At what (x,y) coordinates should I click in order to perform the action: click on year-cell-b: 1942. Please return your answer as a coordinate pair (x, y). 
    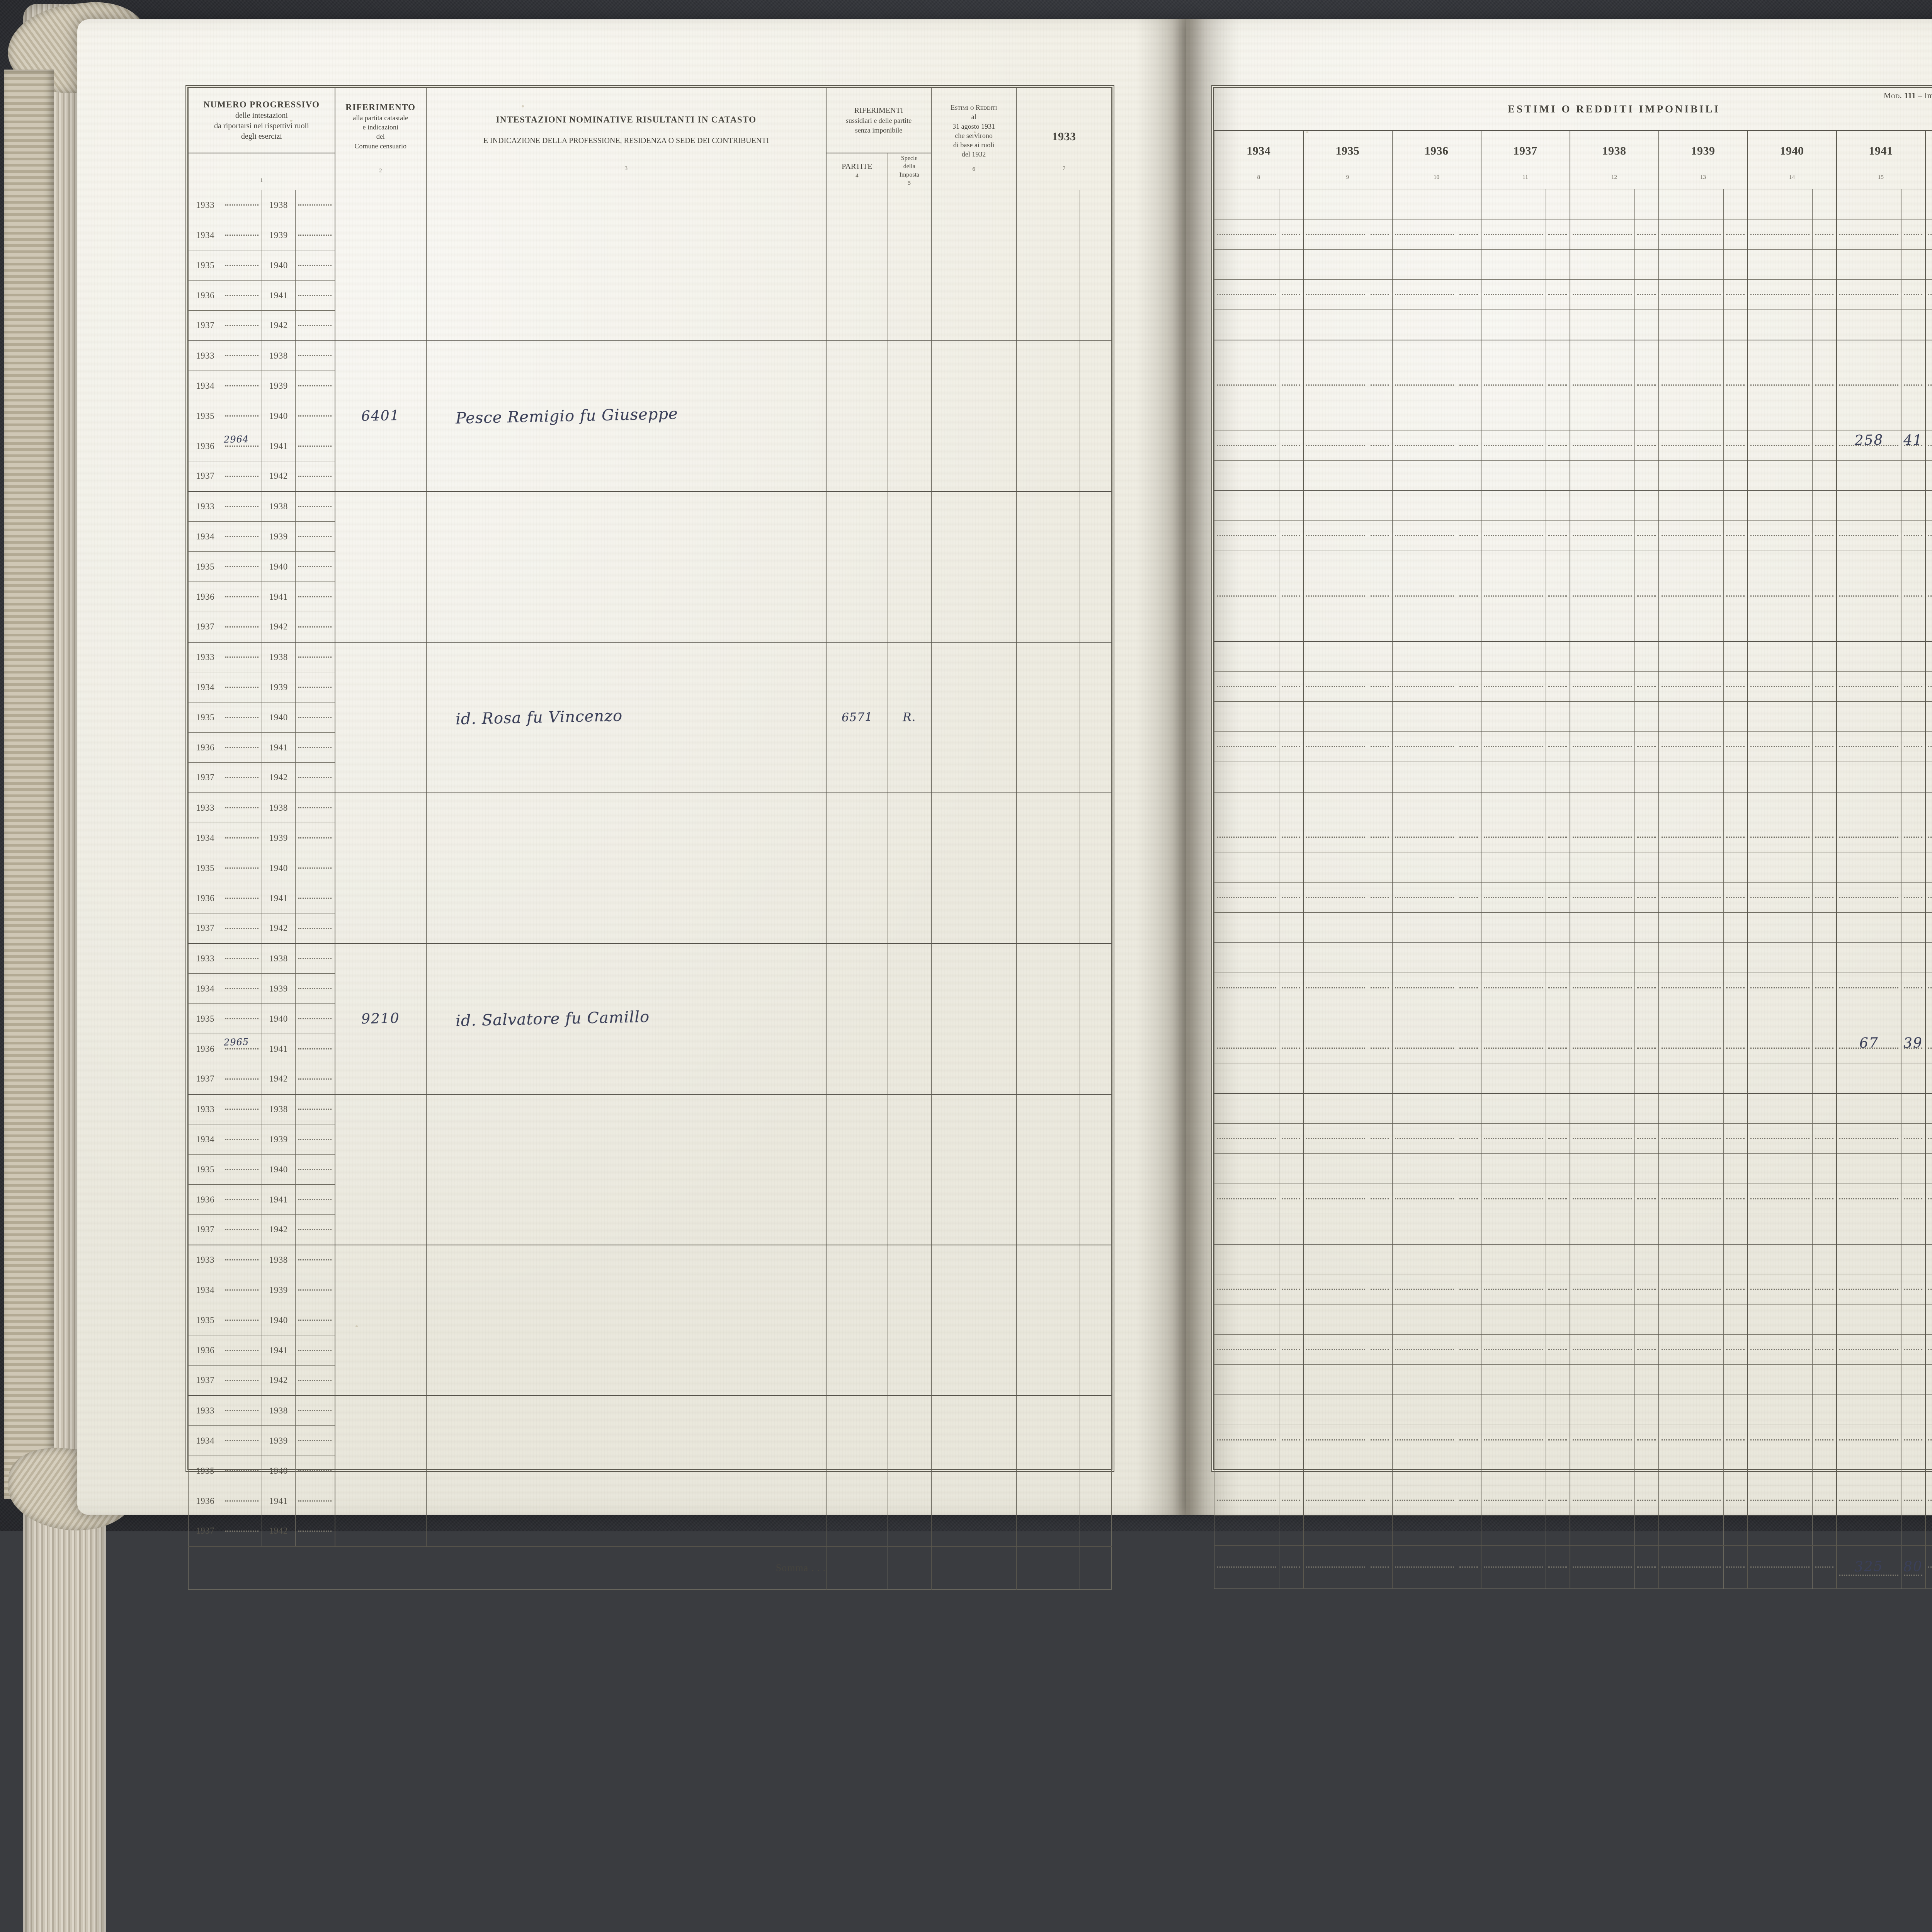
    Looking at the image, I should click on (278, 928).